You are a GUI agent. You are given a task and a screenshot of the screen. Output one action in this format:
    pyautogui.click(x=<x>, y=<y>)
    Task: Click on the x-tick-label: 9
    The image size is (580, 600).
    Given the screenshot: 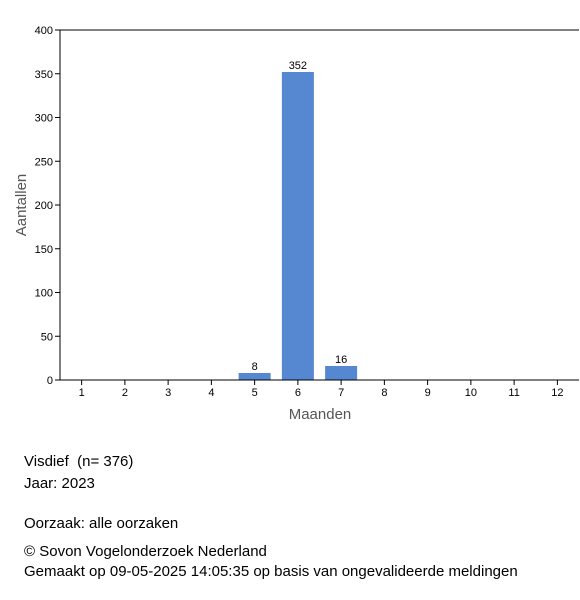 What is the action you would take?
    pyautogui.click(x=428, y=393)
    